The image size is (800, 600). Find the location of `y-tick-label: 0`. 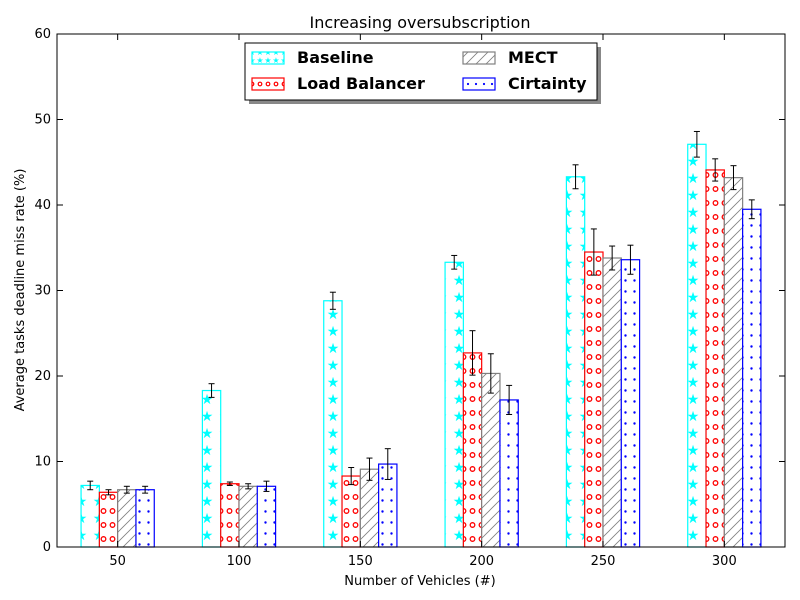

y-tick-label: 0 is located at coordinates (47, 547).